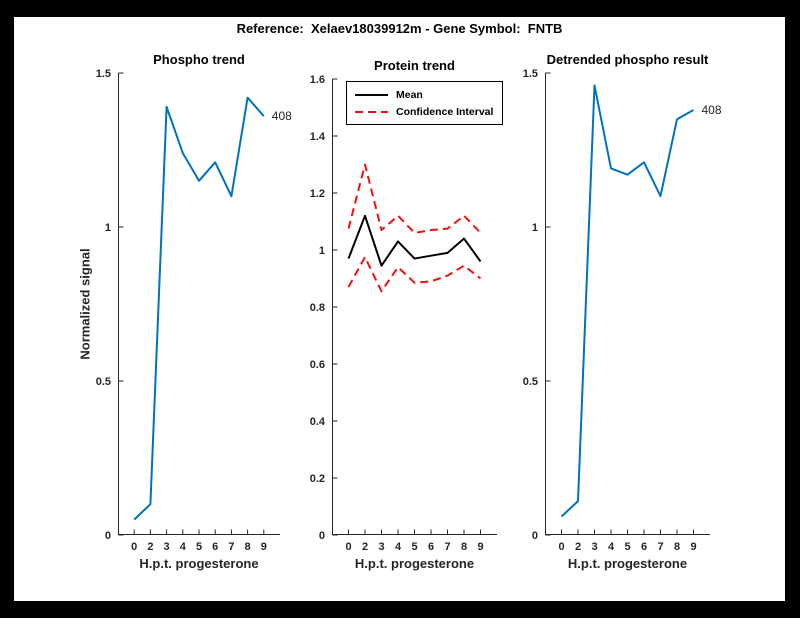 This screenshot has width=800, height=618. What do you see at coordinates (85, 304) in the screenshot?
I see `y-axis-label: Normalized signal` at bounding box center [85, 304].